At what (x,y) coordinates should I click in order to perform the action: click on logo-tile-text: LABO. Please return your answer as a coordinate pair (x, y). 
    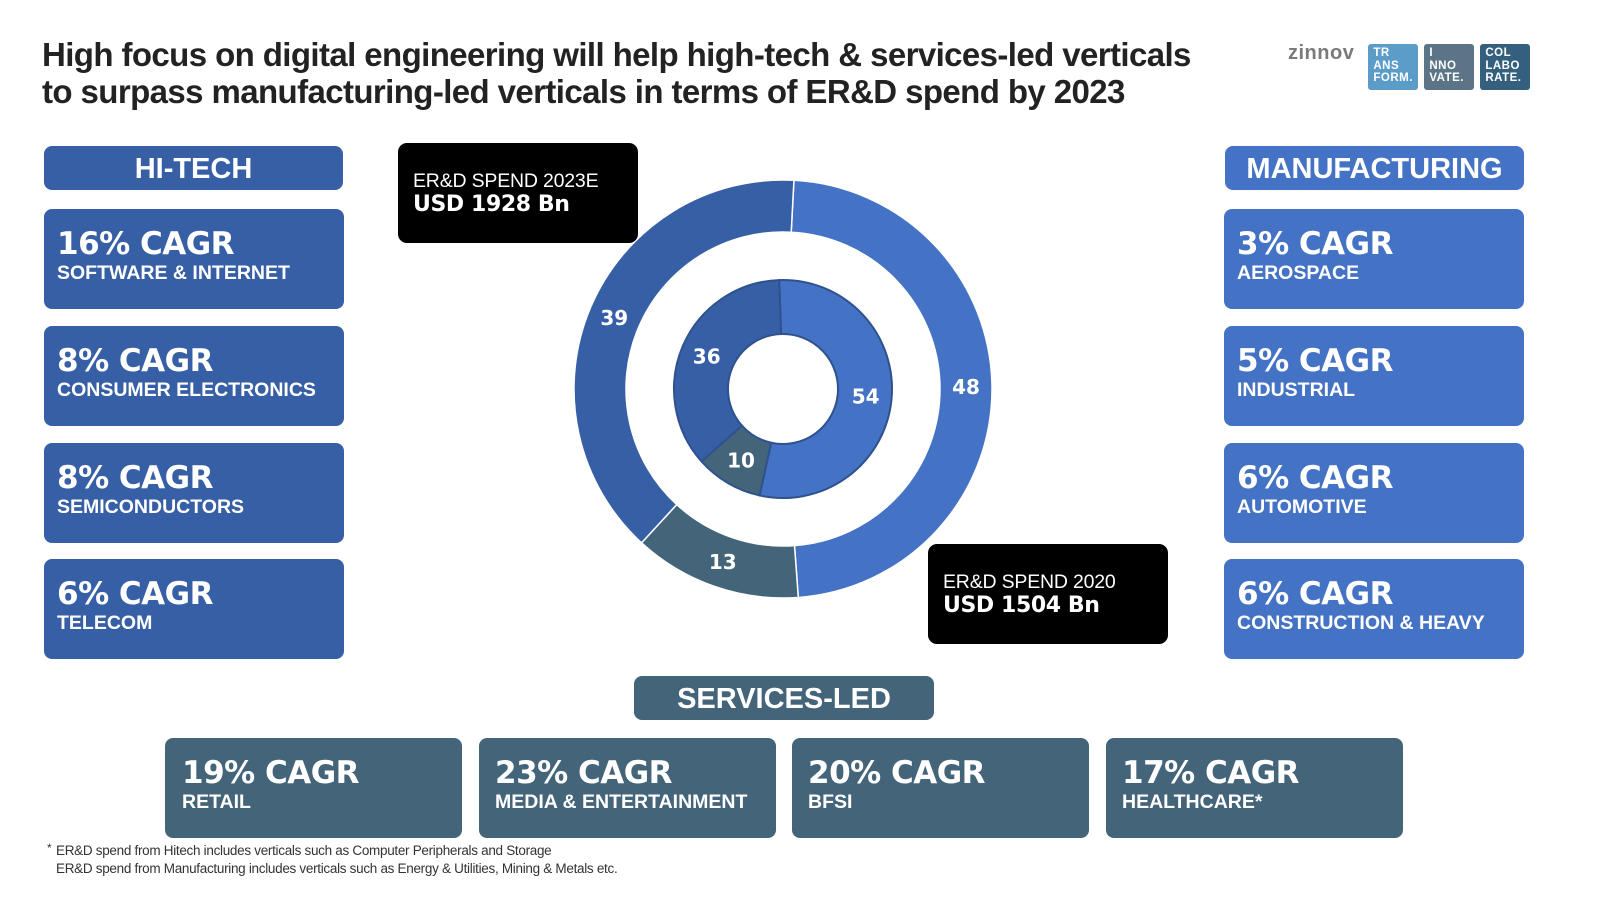
    Looking at the image, I should click on (1502, 65).